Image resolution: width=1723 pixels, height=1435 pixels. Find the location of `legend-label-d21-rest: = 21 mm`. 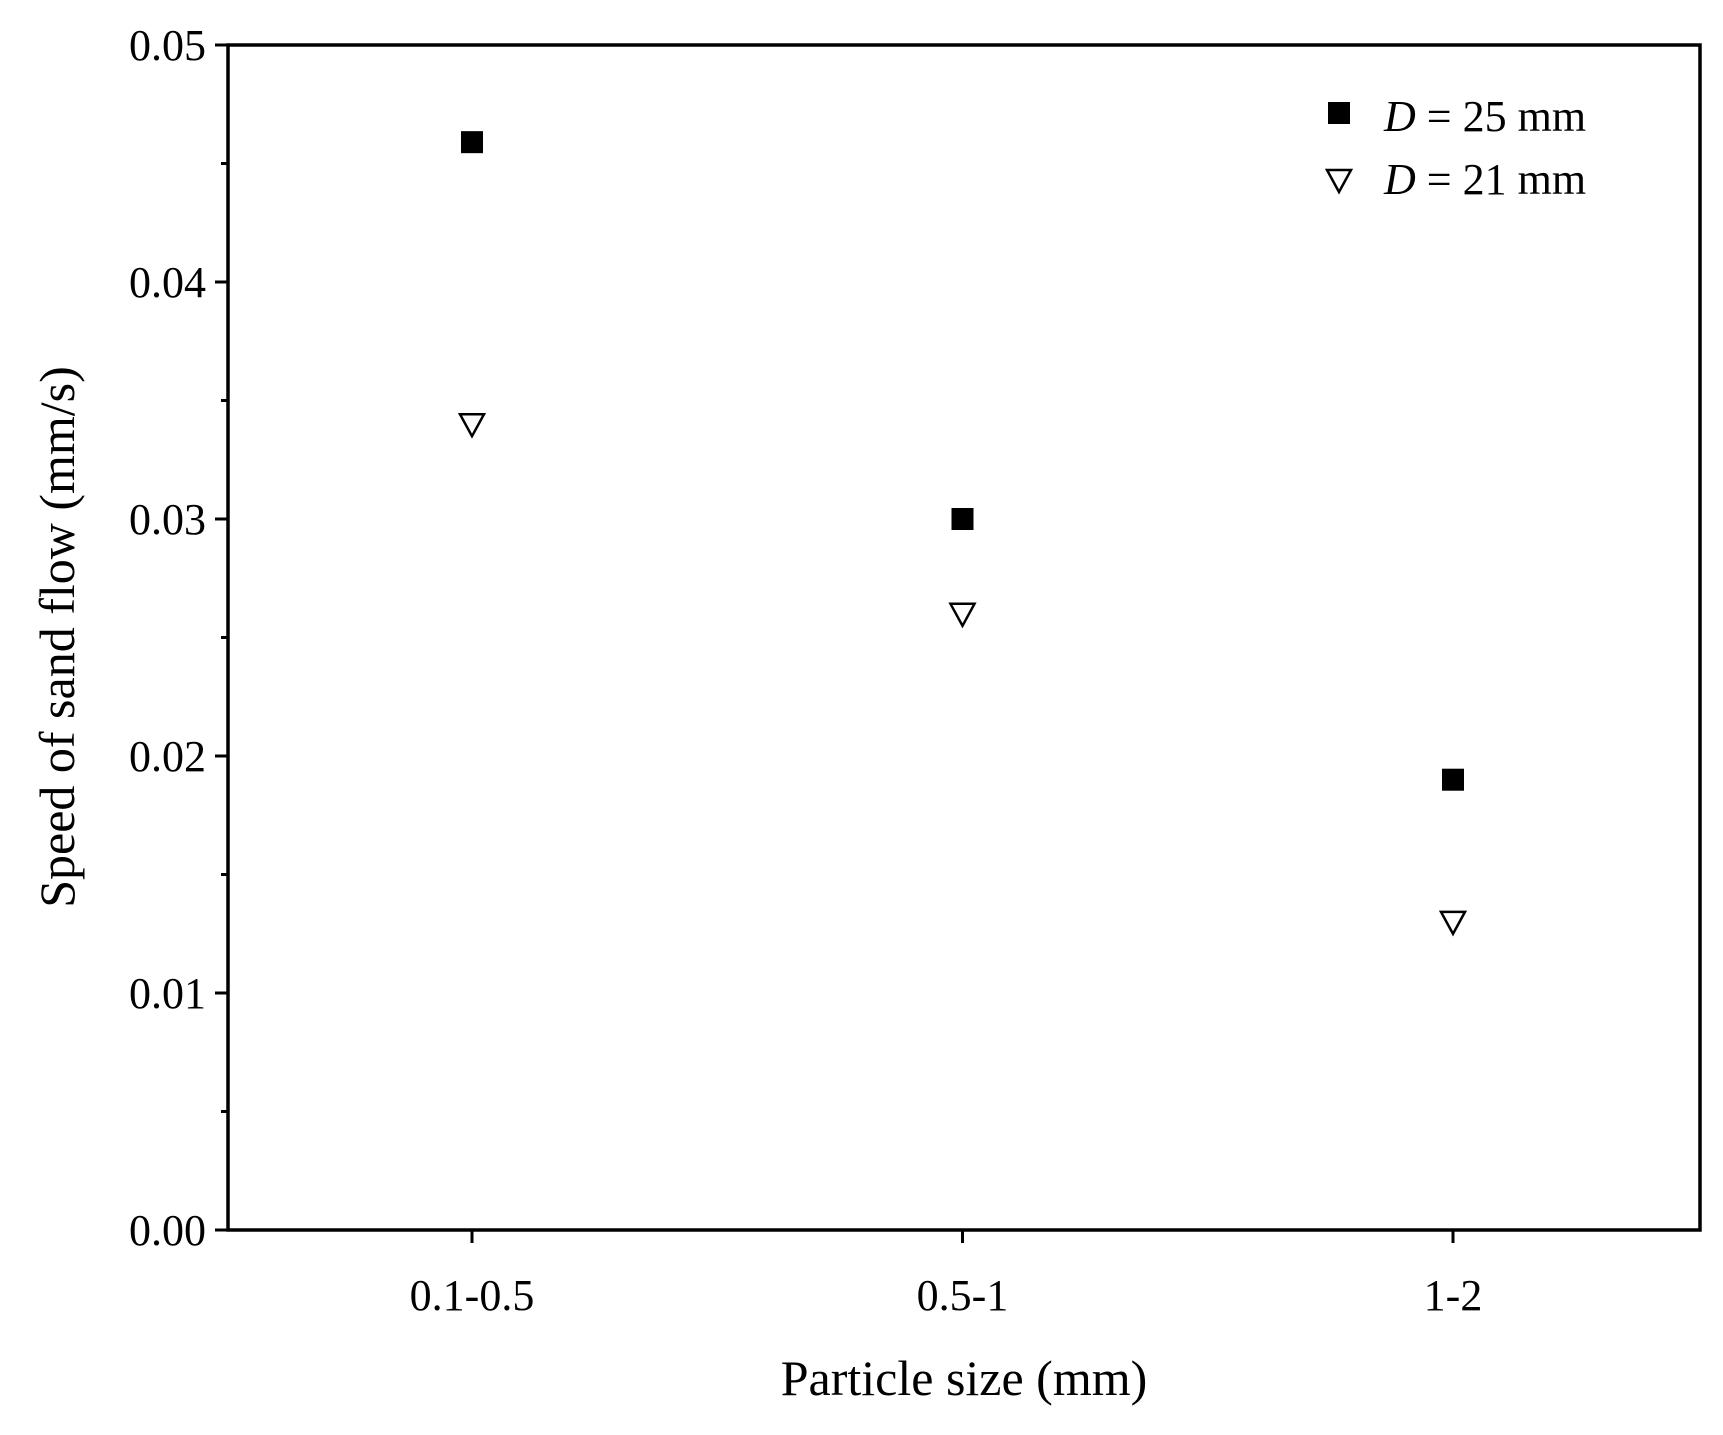

legend-label-d21-rest: = 21 mm is located at coordinates (1501, 179).